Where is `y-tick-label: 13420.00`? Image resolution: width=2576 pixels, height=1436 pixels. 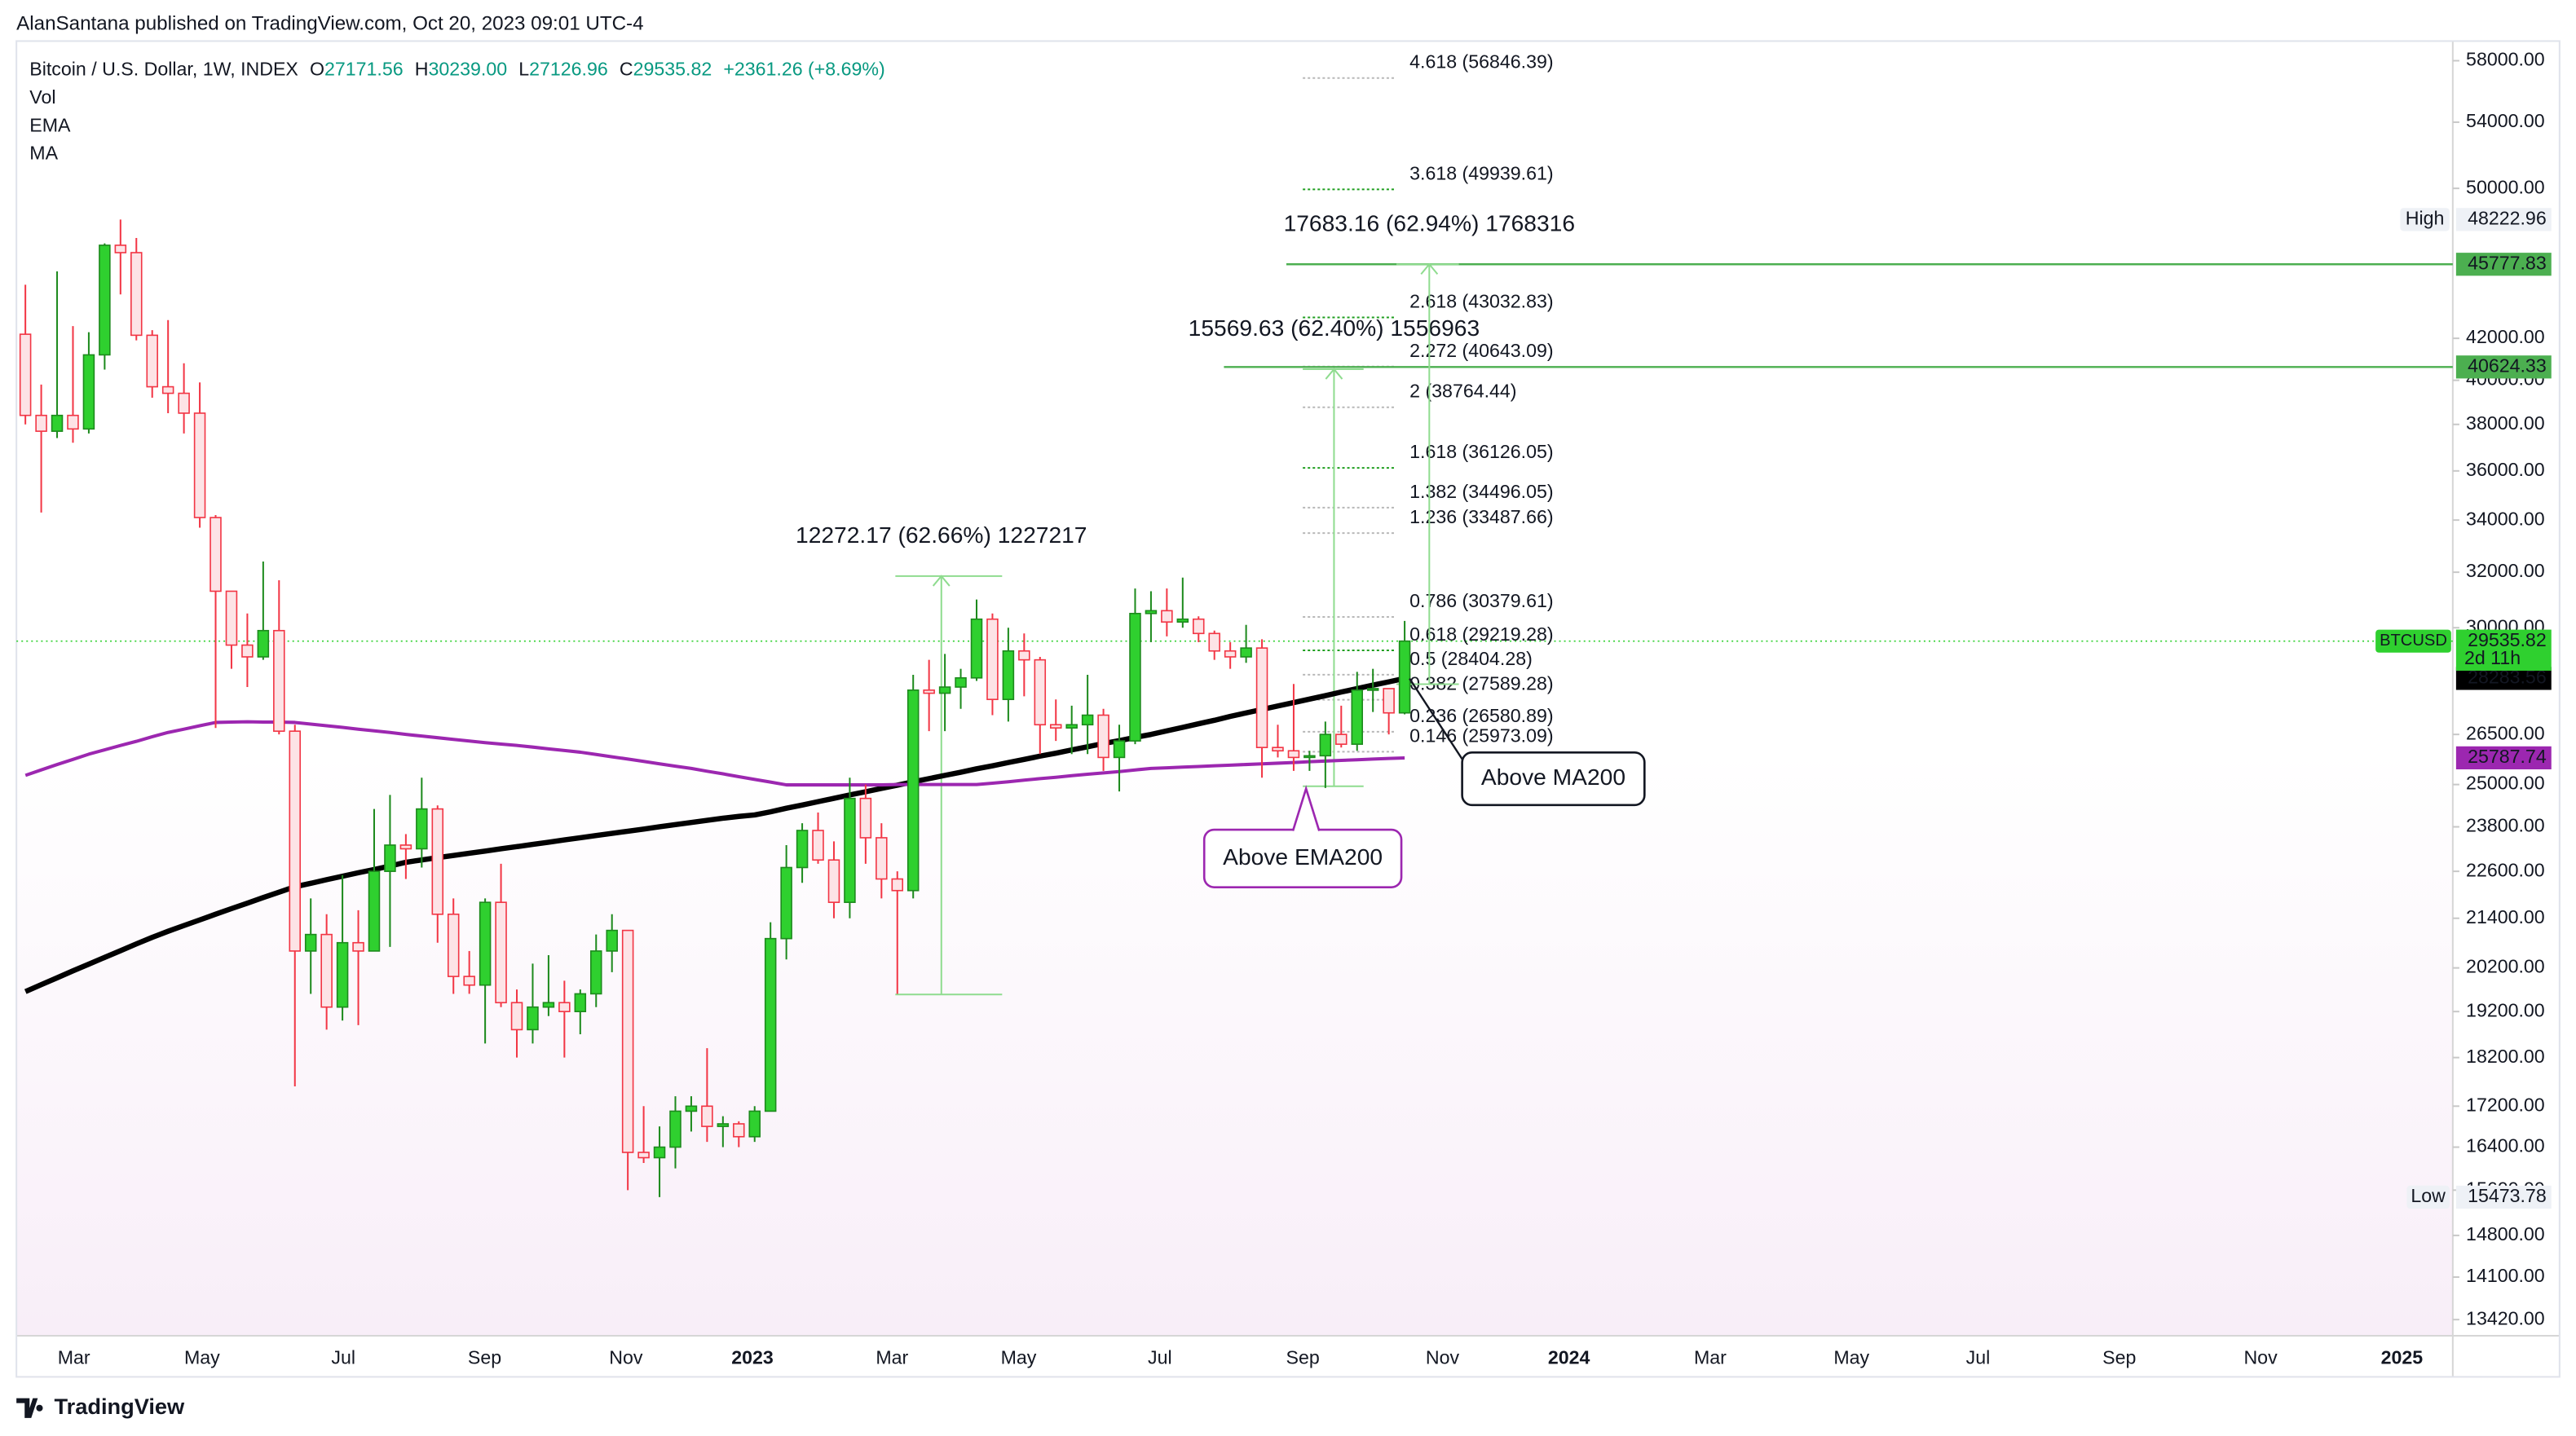 y-tick-label: 13420.00 is located at coordinates (2505, 1317).